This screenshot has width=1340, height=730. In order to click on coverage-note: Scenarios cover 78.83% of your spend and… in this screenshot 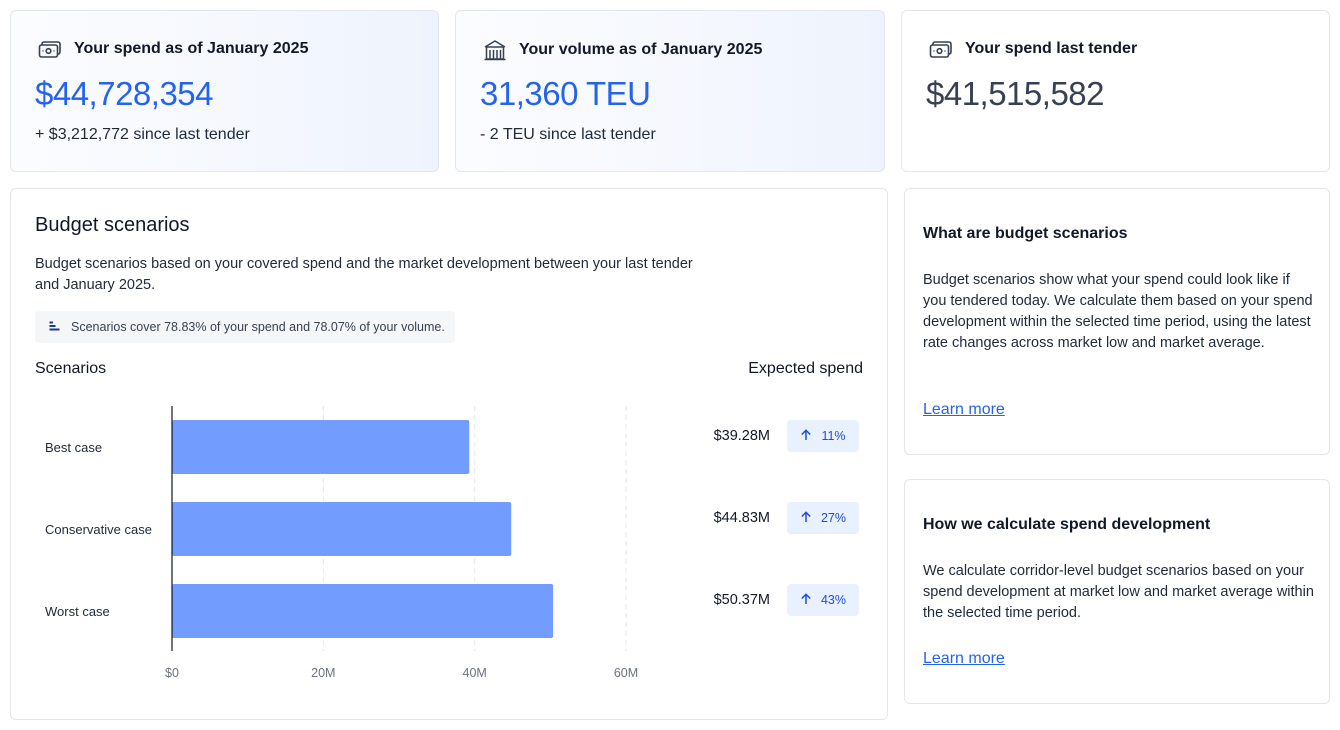, I will do `click(245, 327)`.